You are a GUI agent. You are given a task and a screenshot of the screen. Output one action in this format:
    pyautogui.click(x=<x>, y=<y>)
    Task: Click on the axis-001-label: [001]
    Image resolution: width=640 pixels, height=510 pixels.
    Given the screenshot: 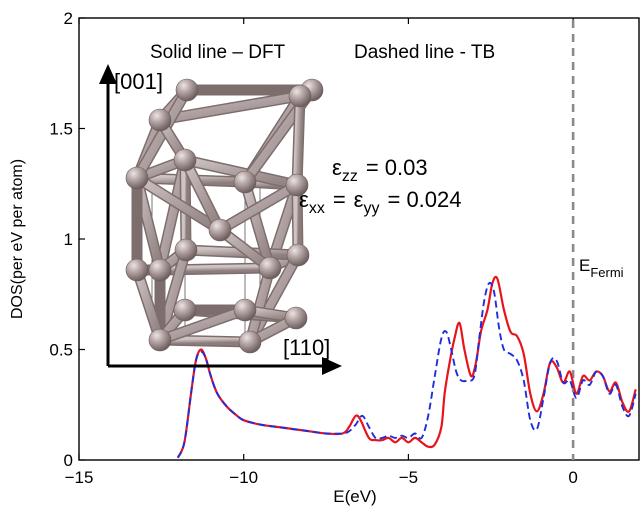 What is the action you would take?
    pyautogui.click(x=138, y=81)
    